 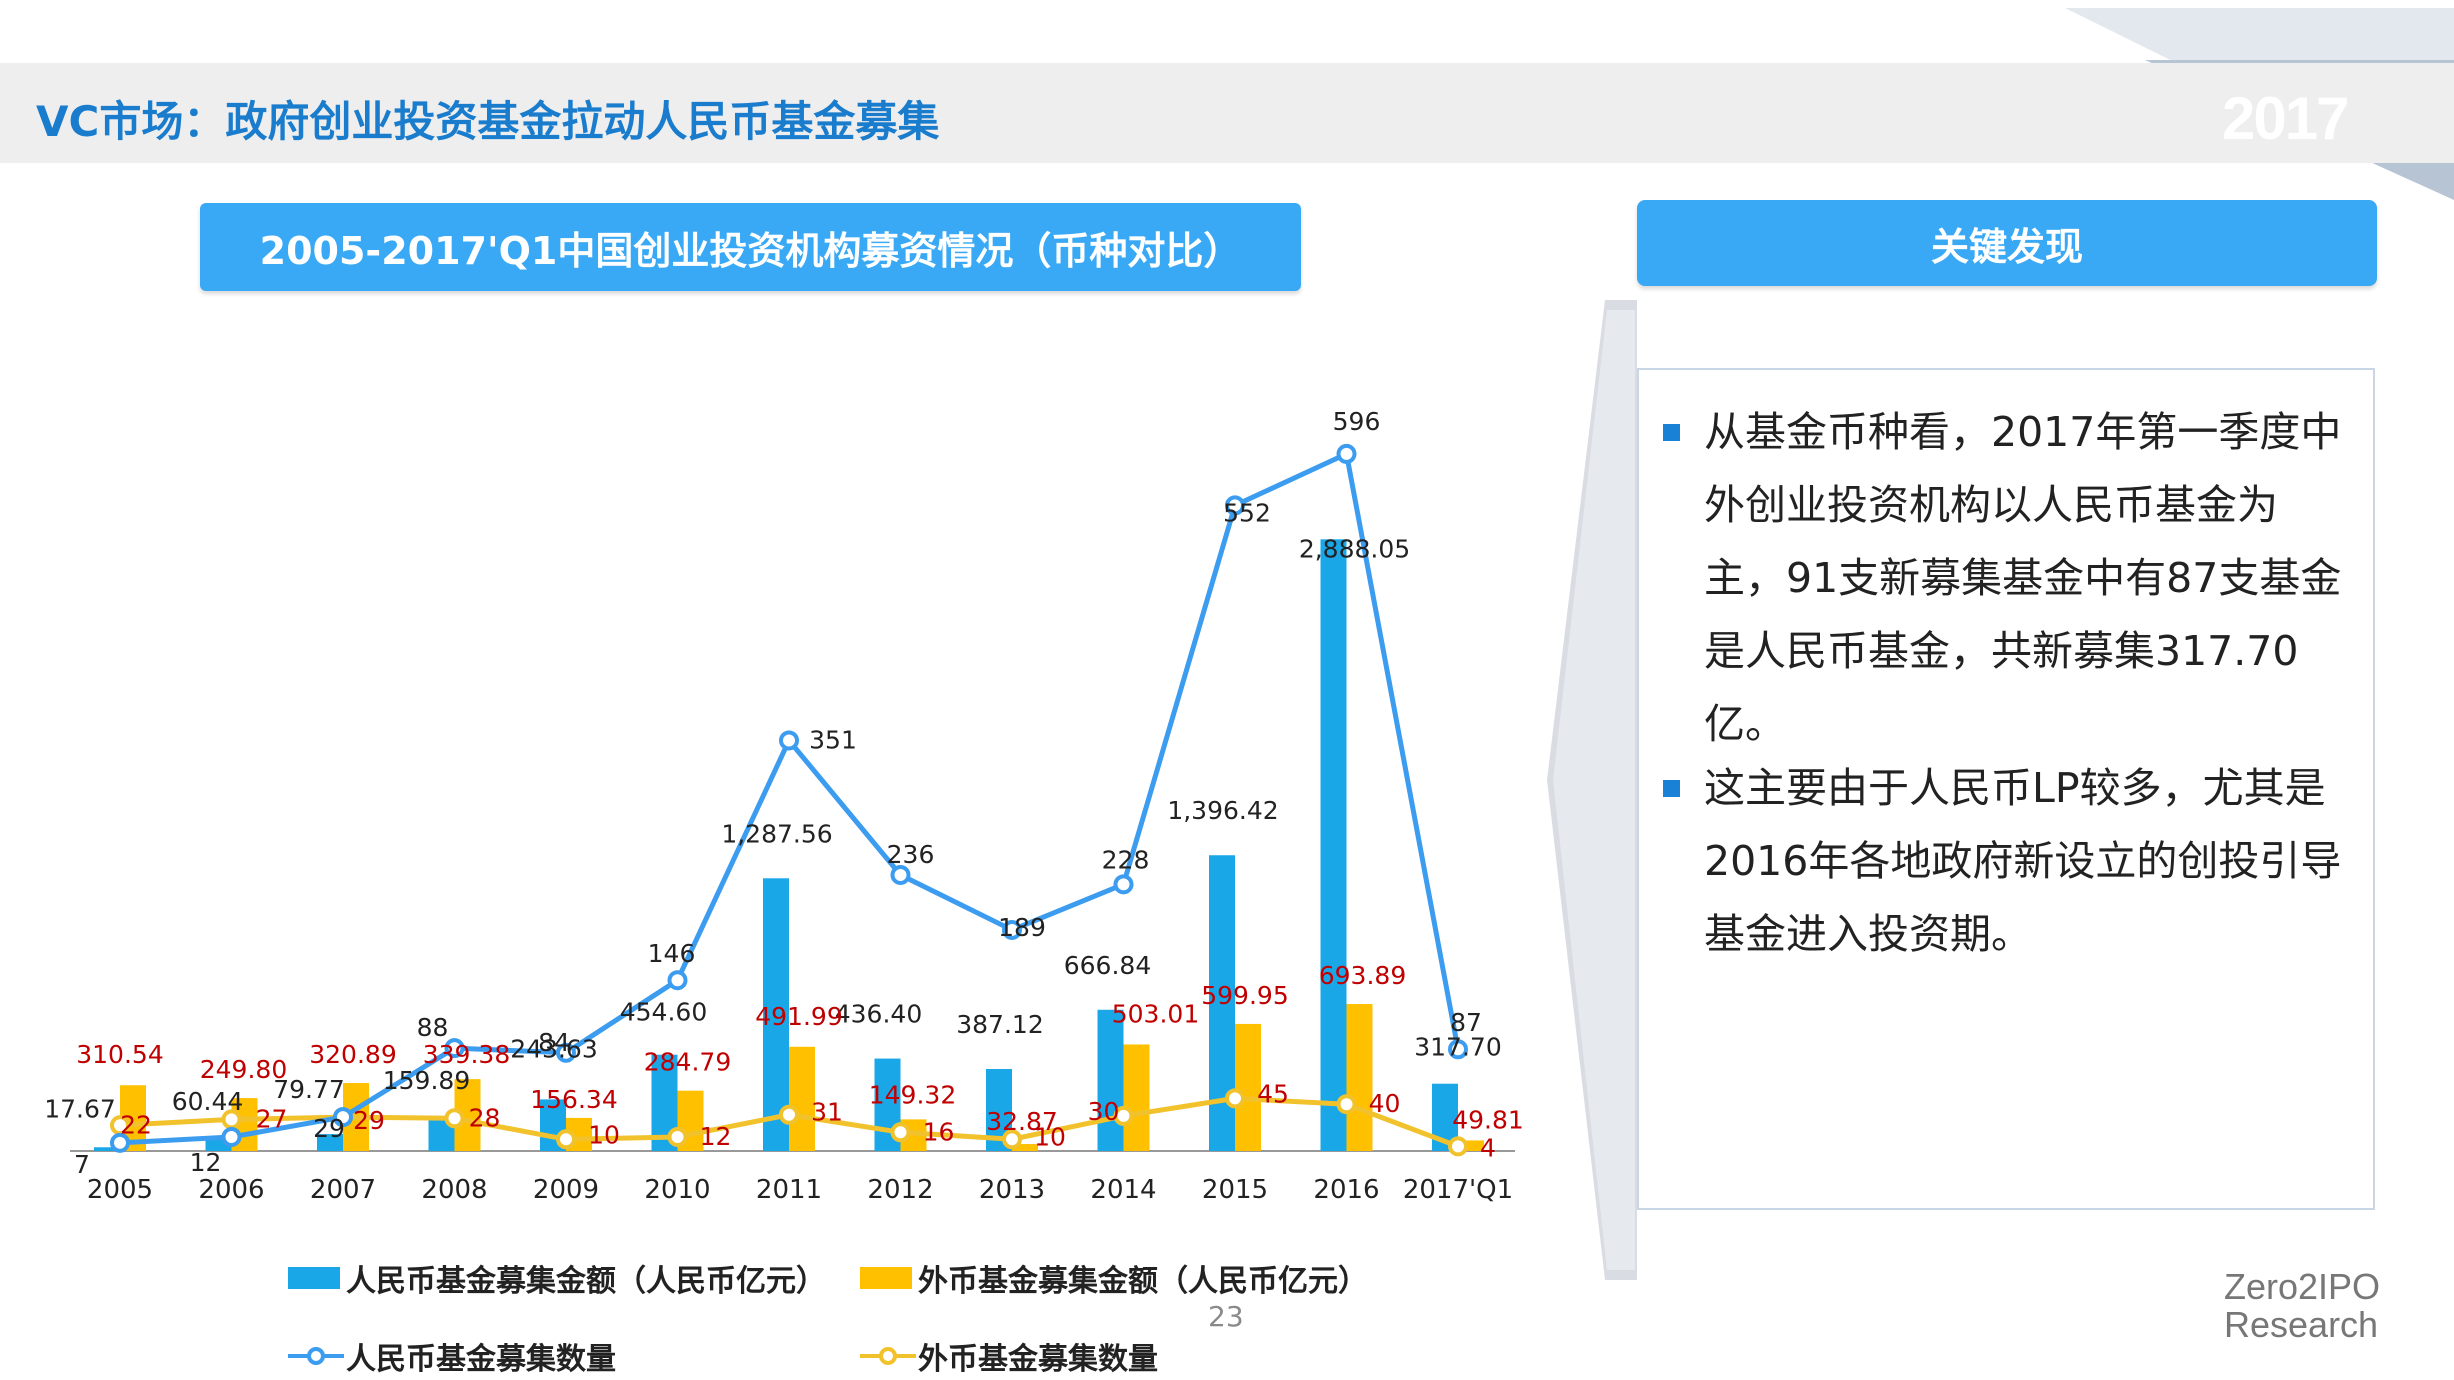 I want to click on foreign-amount-label: 249.80, so click(x=243, y=1069).